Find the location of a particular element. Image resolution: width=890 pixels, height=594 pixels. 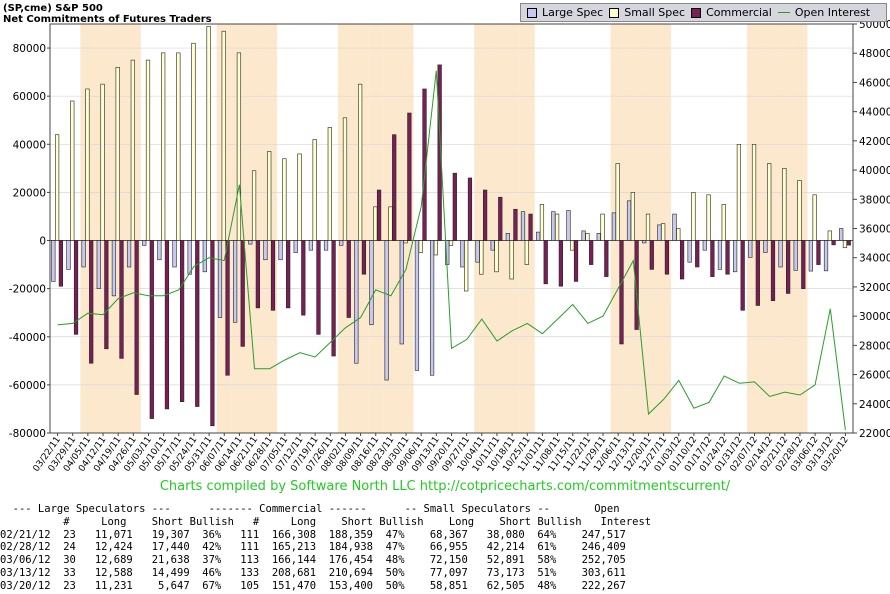

legend-label: Large Spec is located at coordinates (573, 12).